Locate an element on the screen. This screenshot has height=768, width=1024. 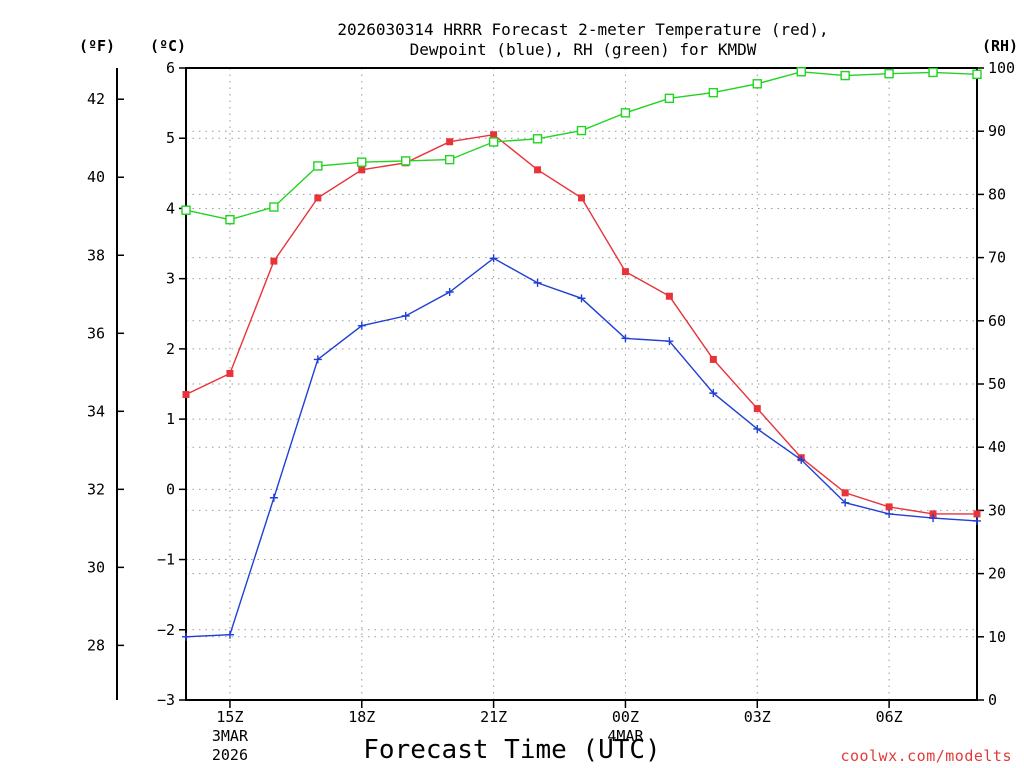
rh-tick-label: 20 is located at coordinates (997, 574).